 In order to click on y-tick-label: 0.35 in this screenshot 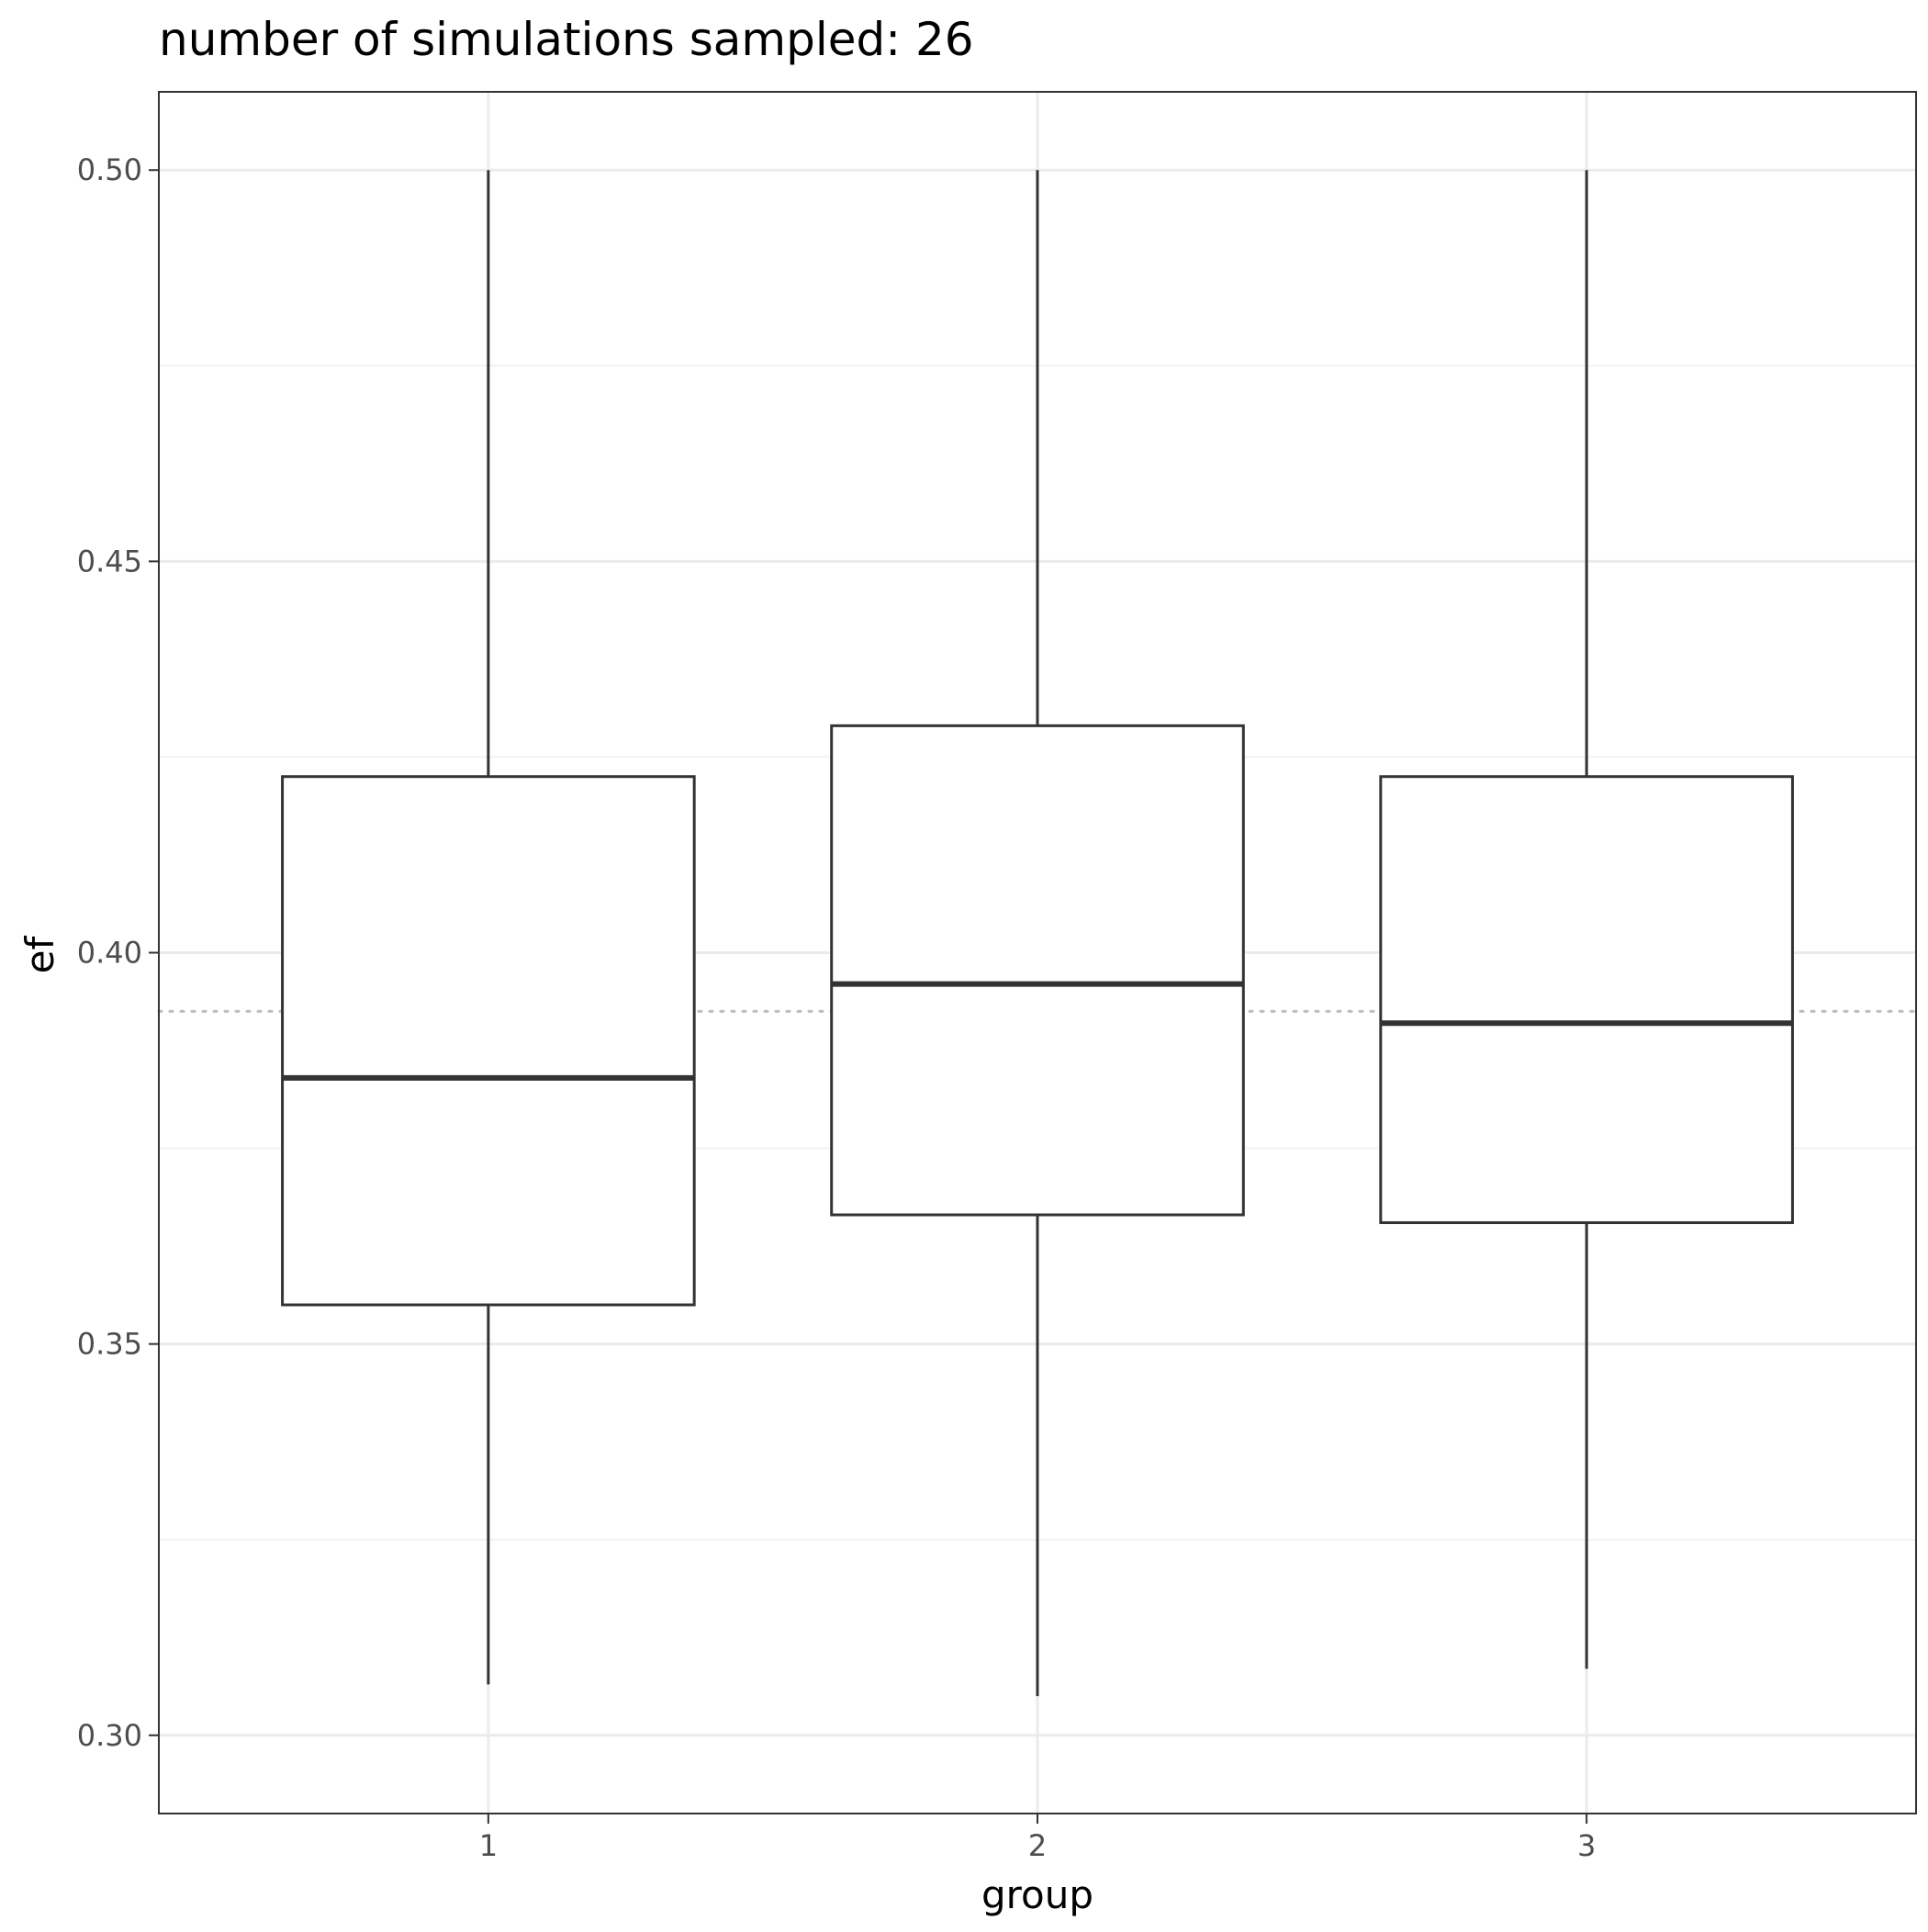, I will do `click(109, 1344)`.